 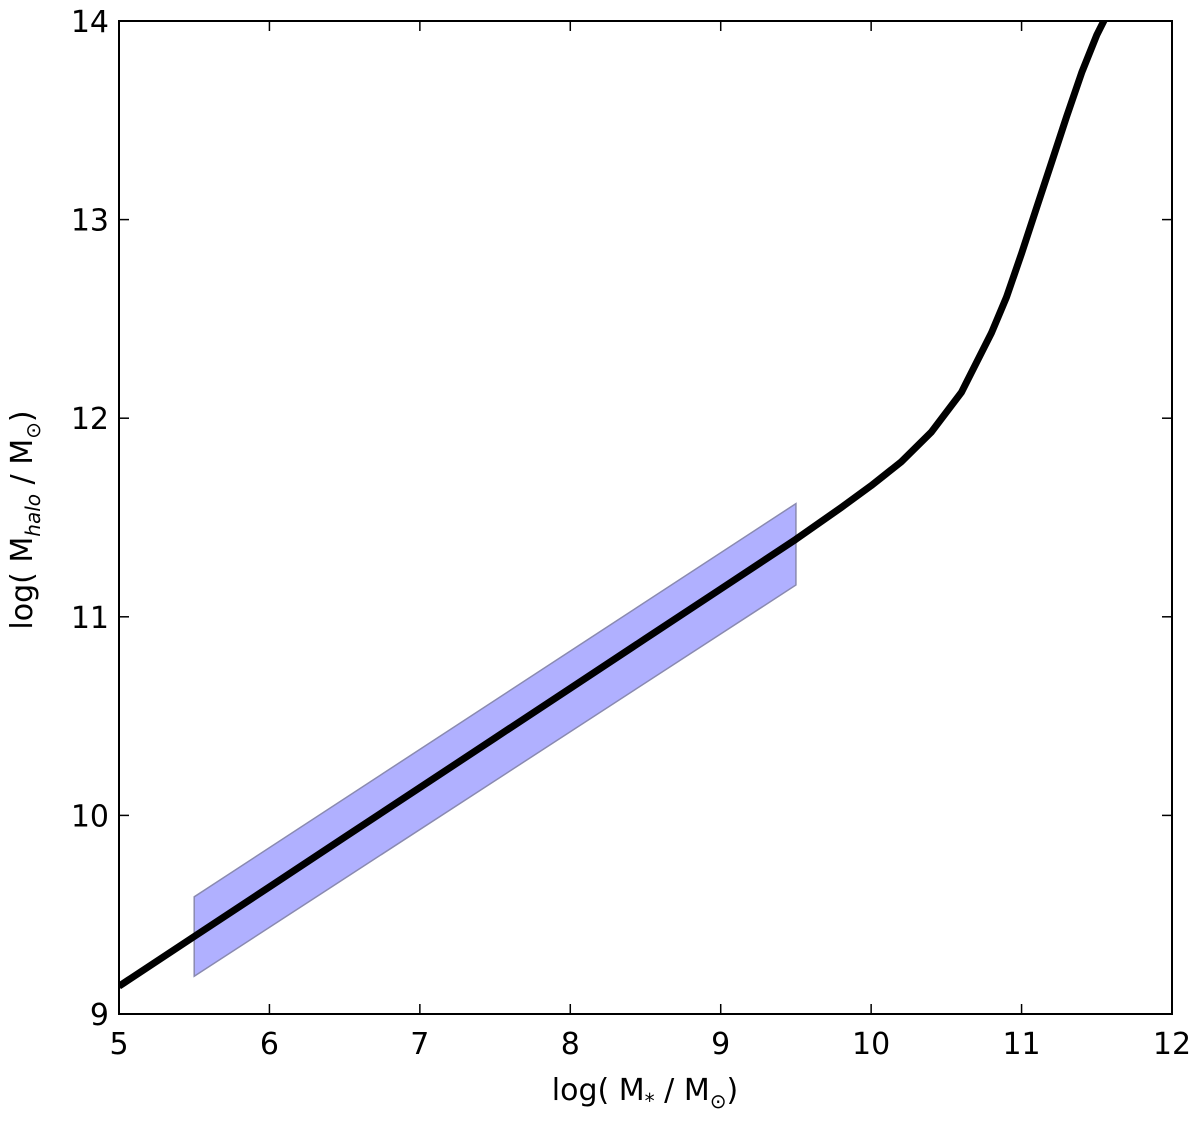 I want to click on y-axis-label: log( Mhalo / M⊙), so click(x=25, y=519).